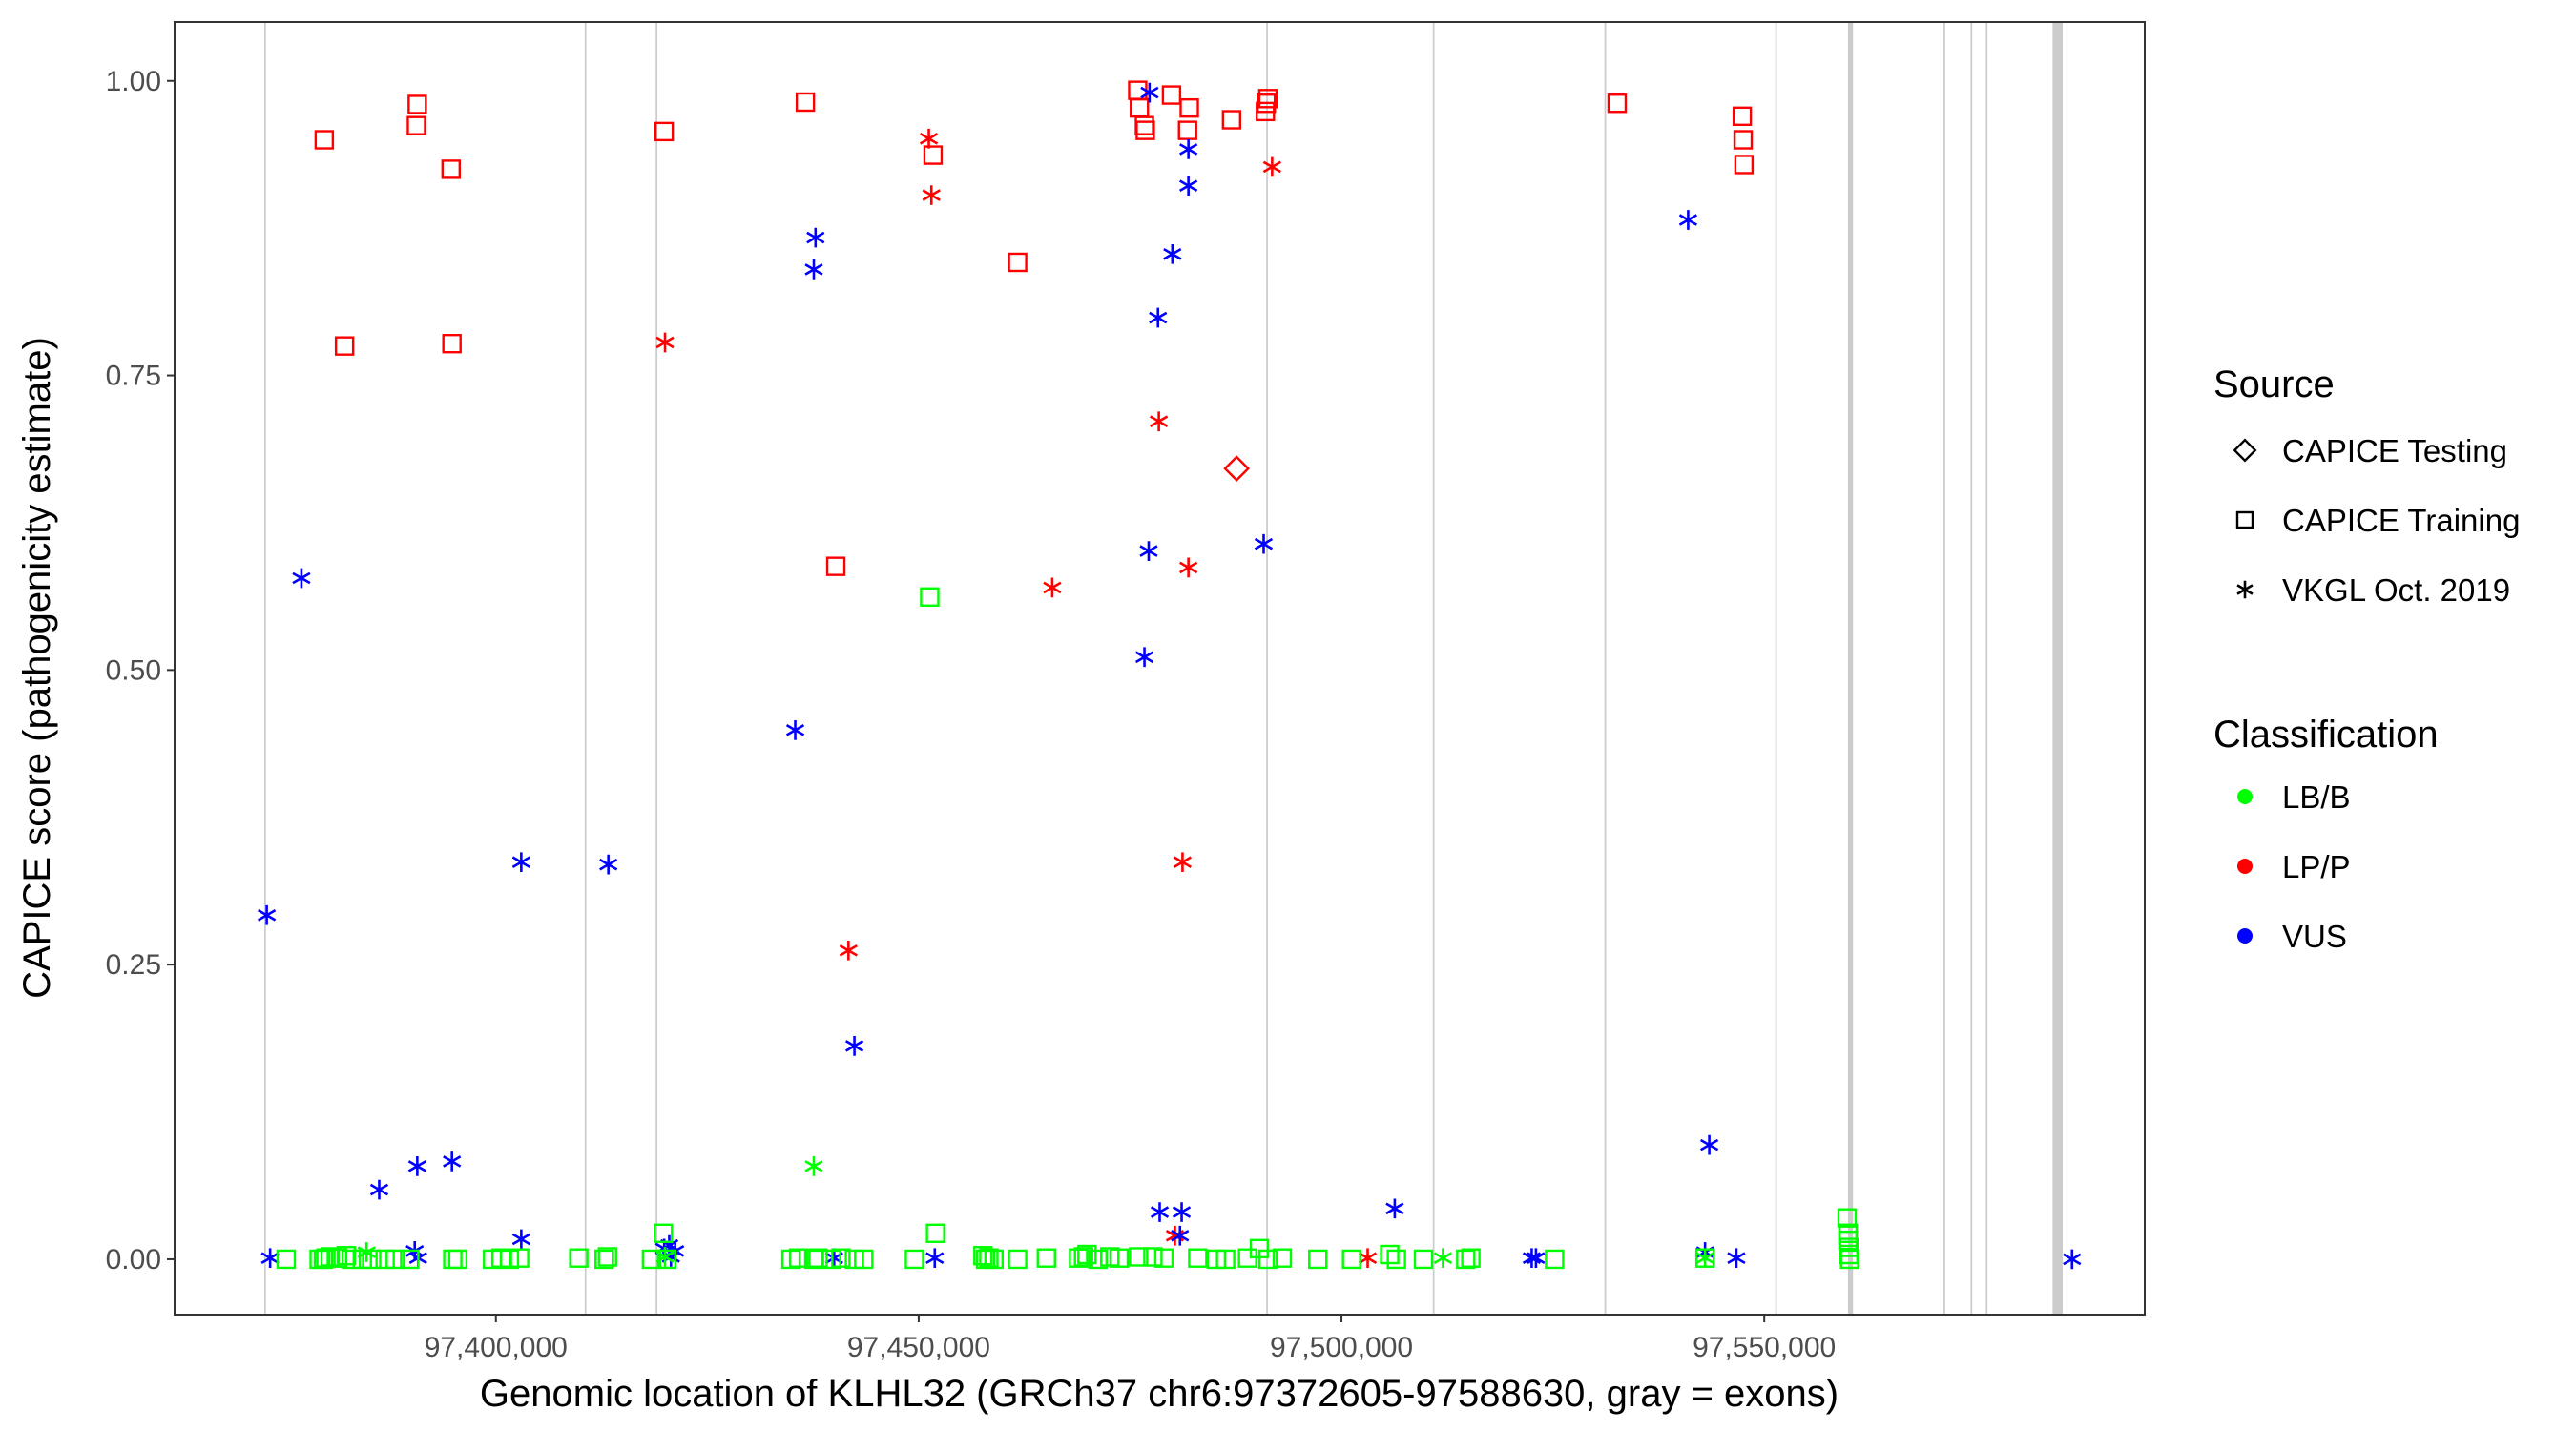  I want to click on x-tick-label: 97,400,000, so click(496, 1347).